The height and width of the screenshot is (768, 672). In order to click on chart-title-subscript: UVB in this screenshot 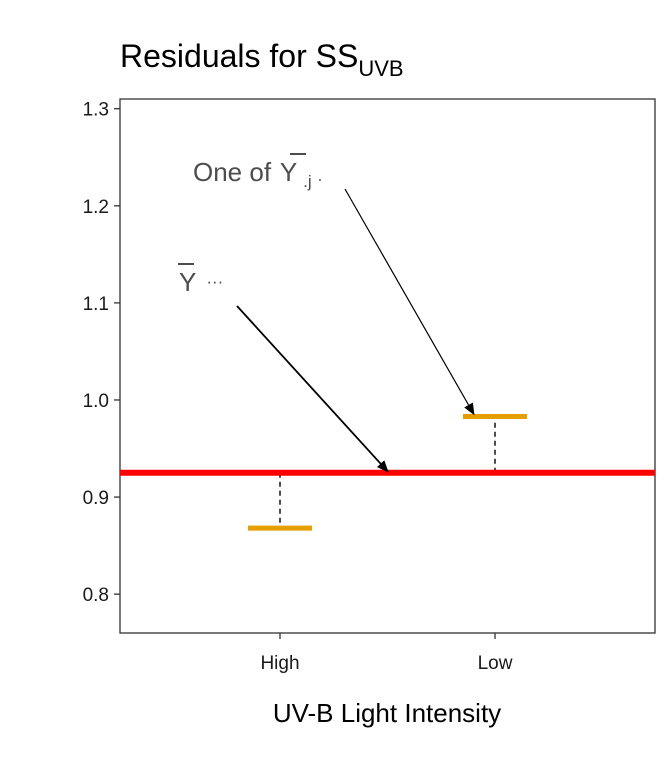, I will do `click(380, 68)`.